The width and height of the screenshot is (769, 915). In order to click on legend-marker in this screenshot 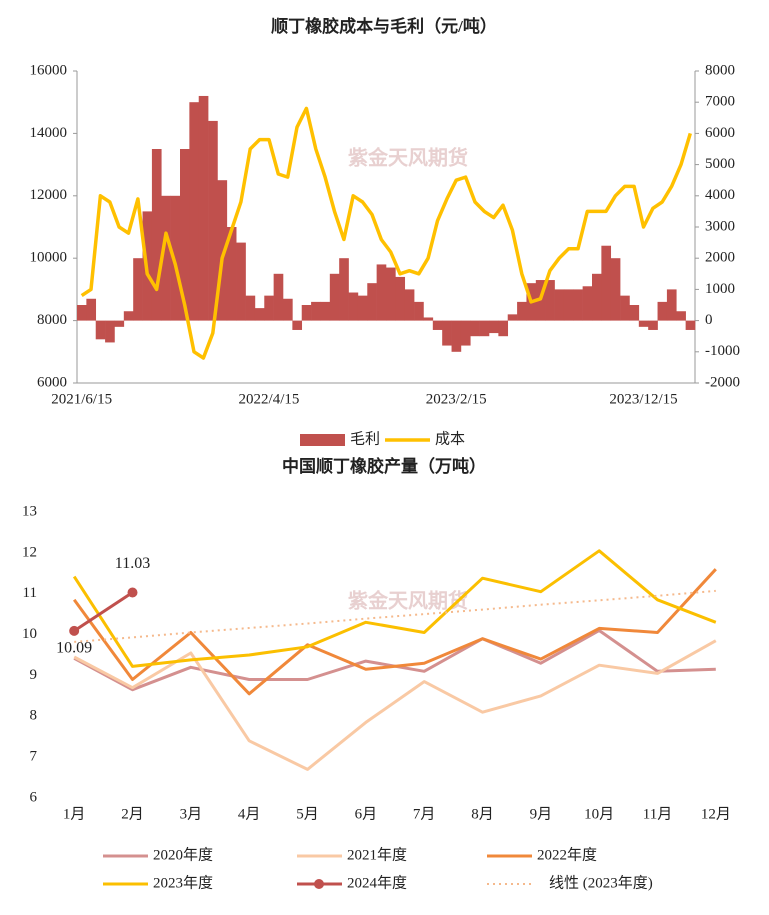, I will do `click(319, 884)`.